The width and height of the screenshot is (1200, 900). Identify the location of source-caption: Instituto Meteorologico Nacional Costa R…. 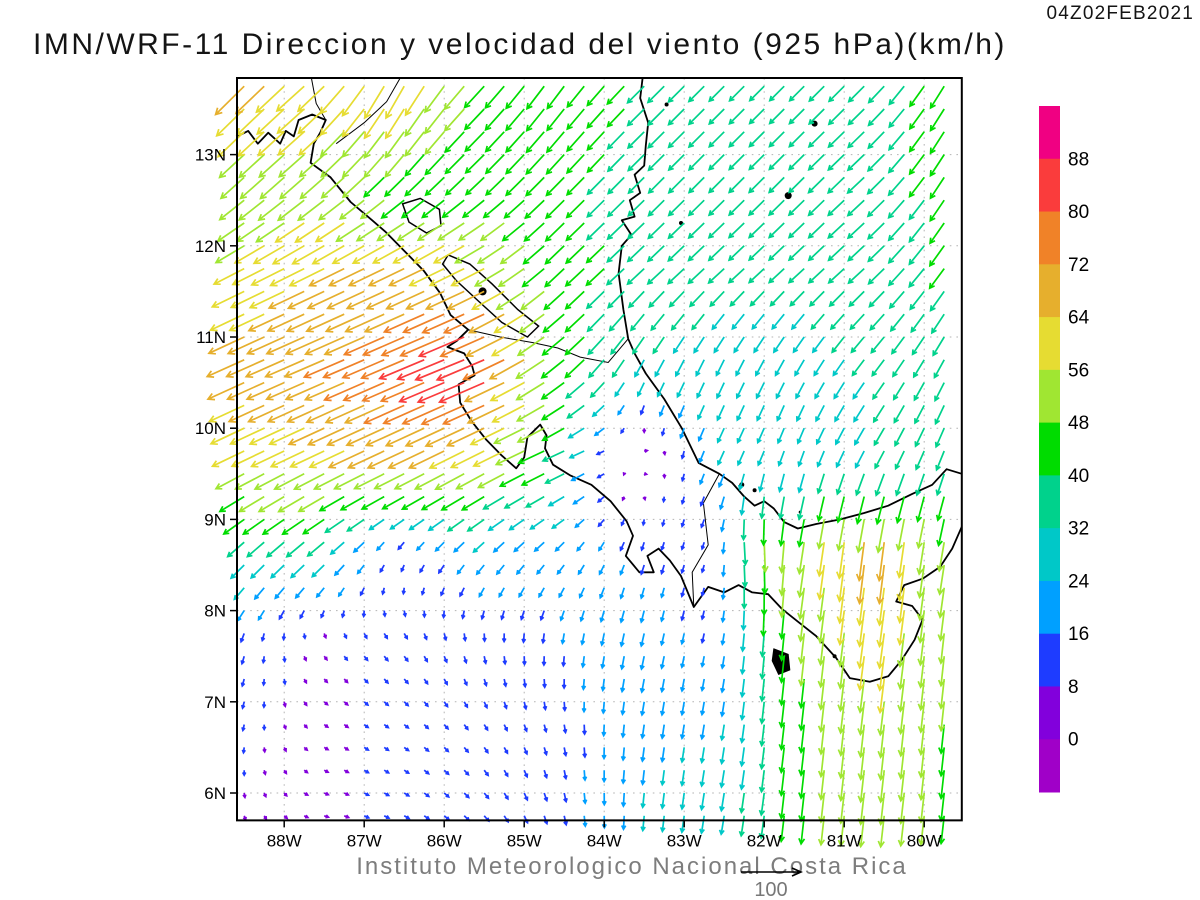
(632, 866).